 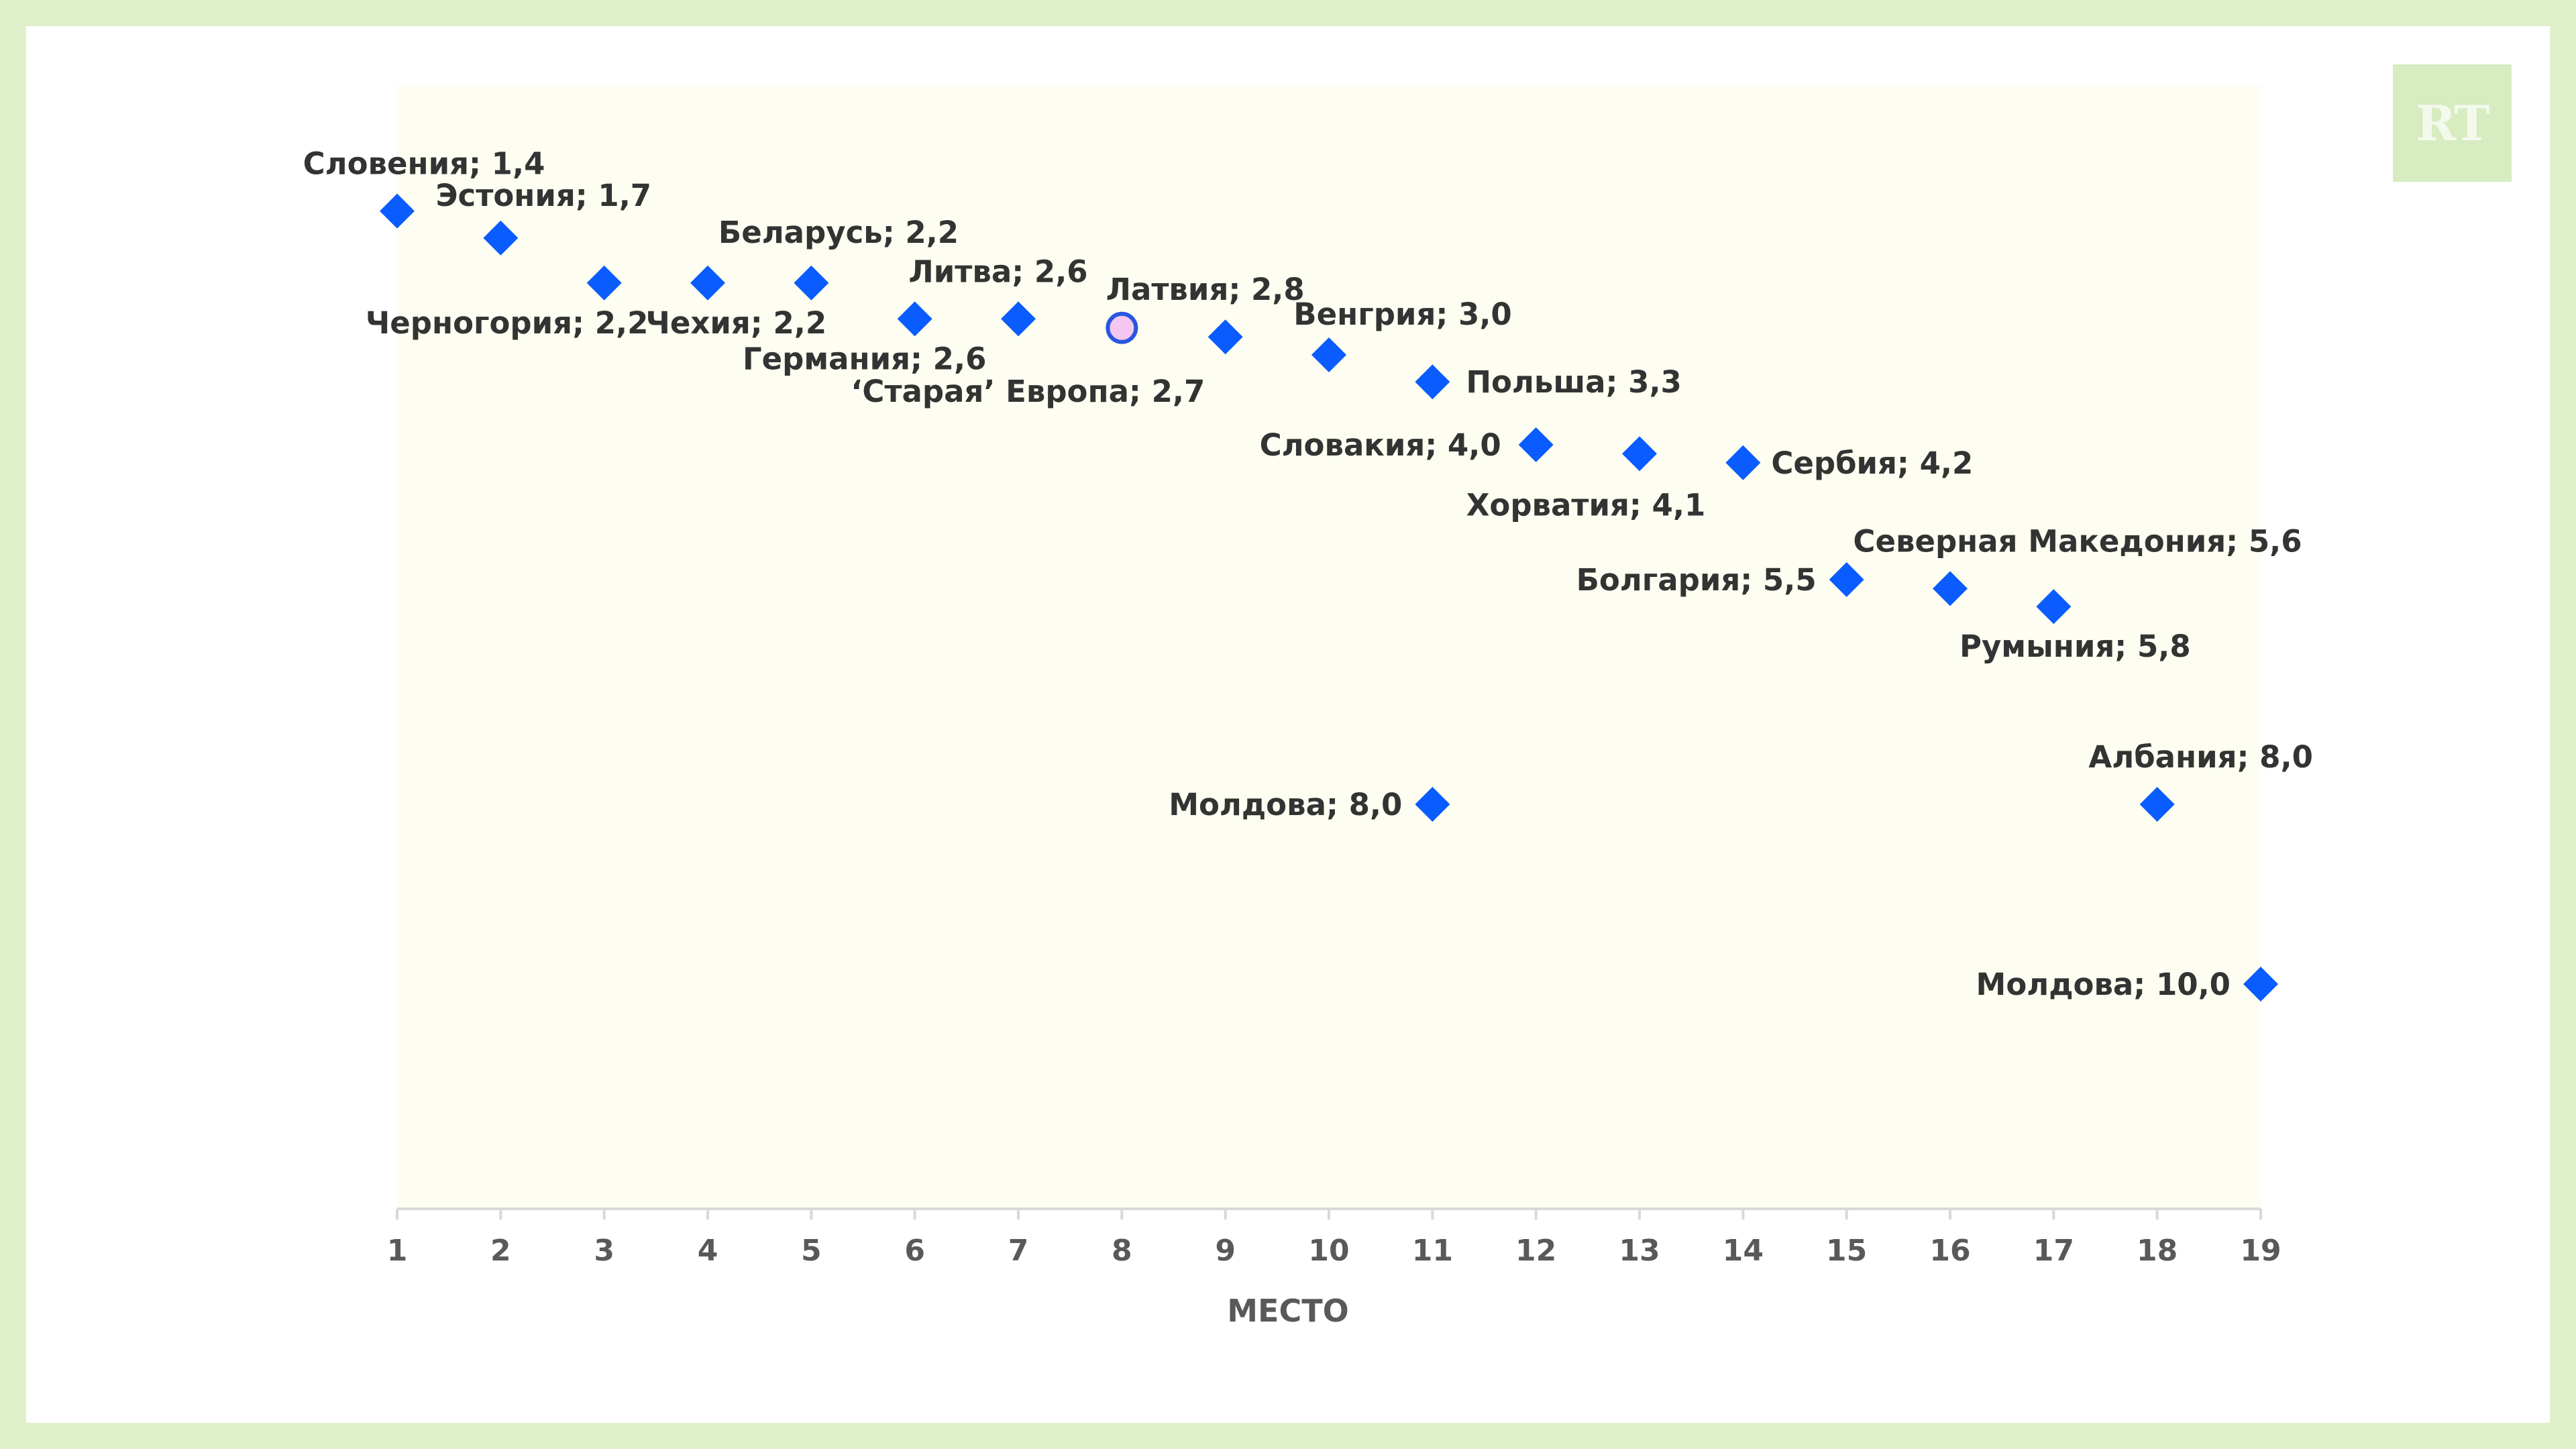 I want to click on data-point-label: Болгария; 5,5, so click(x=1696, y=580).